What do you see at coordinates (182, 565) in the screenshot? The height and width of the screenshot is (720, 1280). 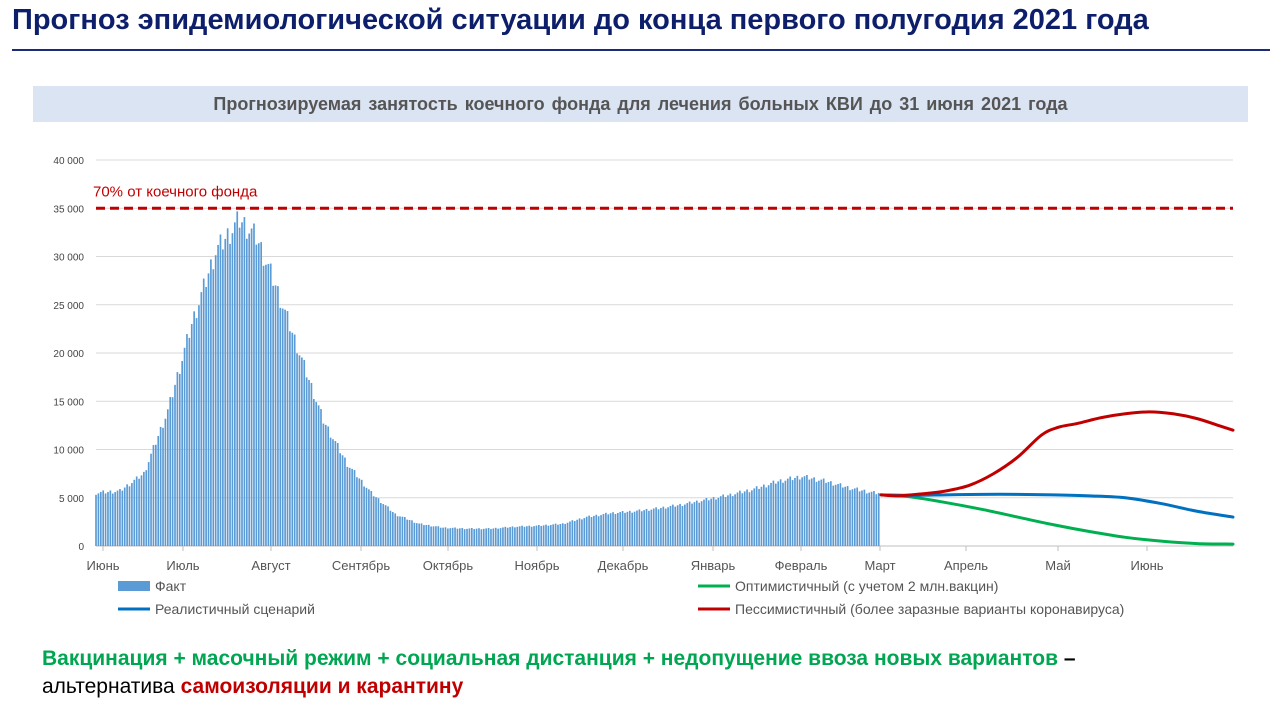 I see `x-tick-label: Июль` at bounding box center [182, 565].